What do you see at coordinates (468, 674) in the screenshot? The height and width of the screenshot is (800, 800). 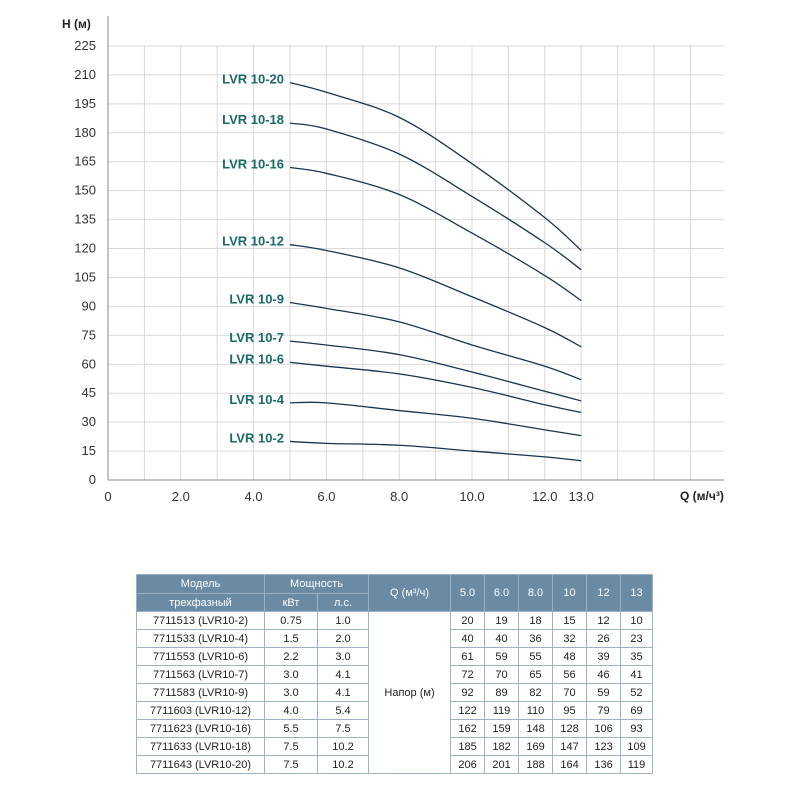 I see `cell-head-value: 72` at bounding box center [468, 674].